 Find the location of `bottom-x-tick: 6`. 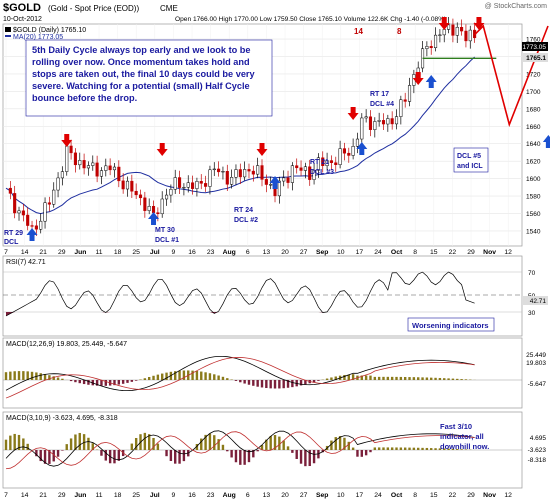

bottom-x-tick: 6 is located at coordinates (248, 495).